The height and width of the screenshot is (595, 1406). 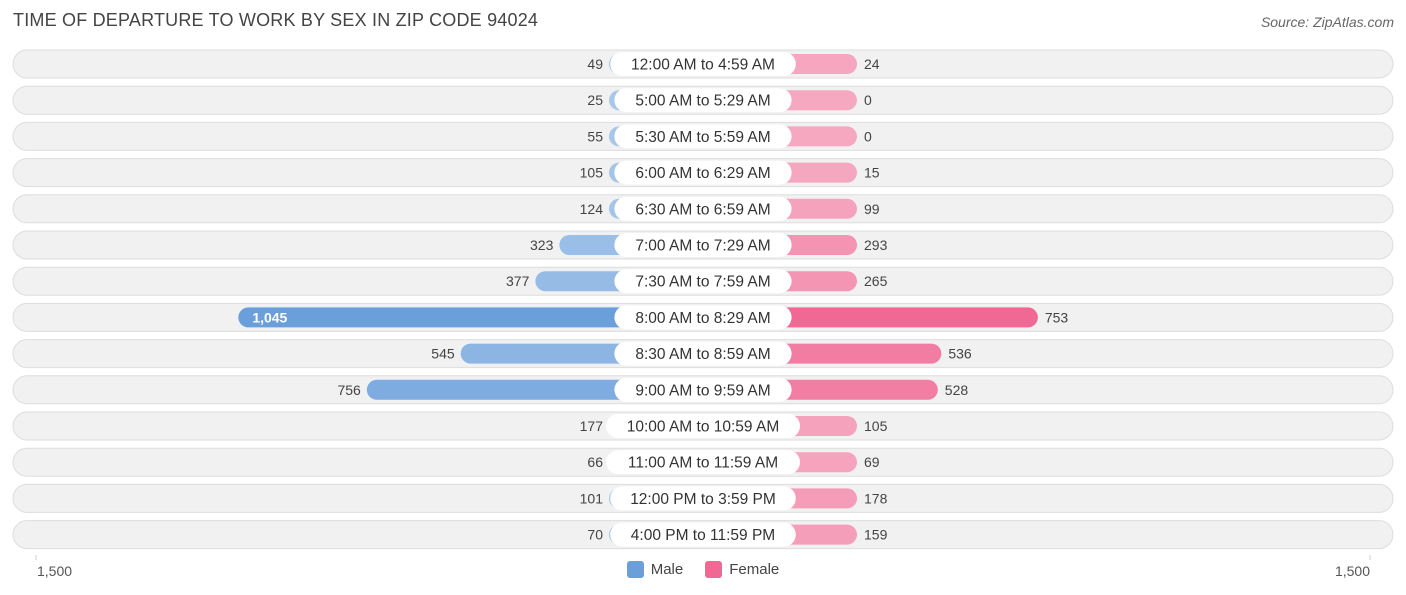 I want to click on category-label: 5:00 AM to 5:29 AM, so click(x=702, y=101).